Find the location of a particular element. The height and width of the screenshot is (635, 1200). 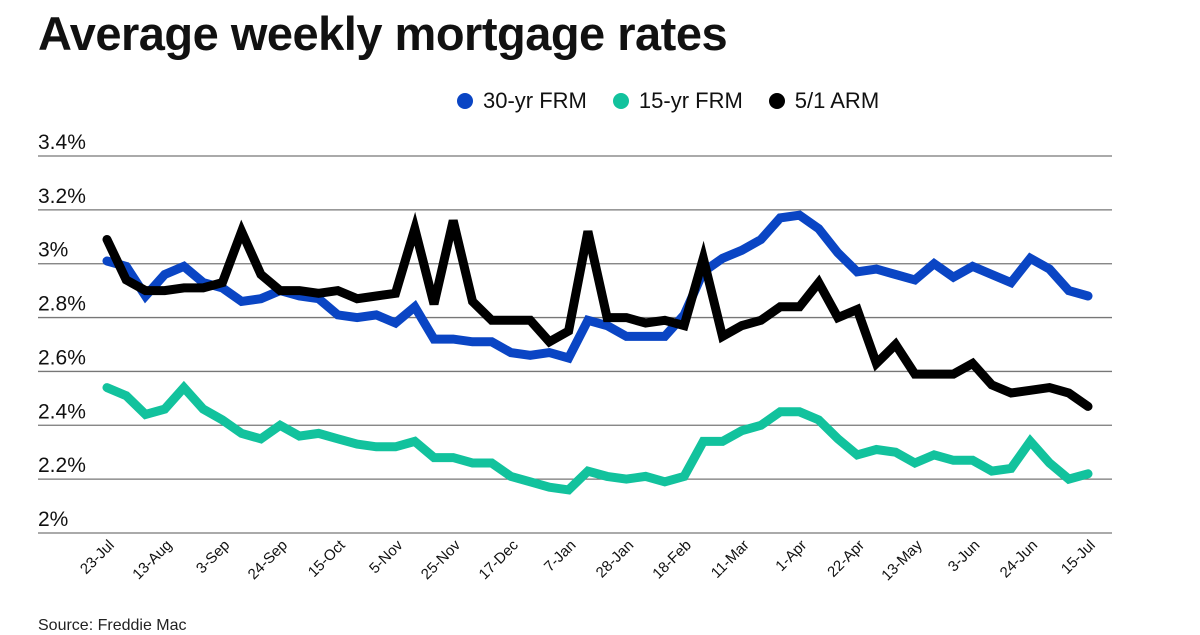

x-tick-label: 3-Jun is located at coordinates (964, 556).